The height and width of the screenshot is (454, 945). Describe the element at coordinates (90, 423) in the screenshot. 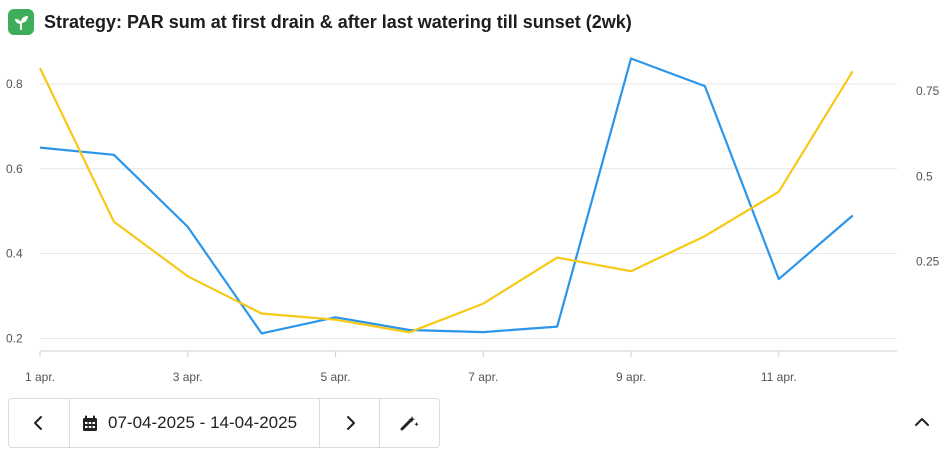

I see `calendar-icon` at that location.